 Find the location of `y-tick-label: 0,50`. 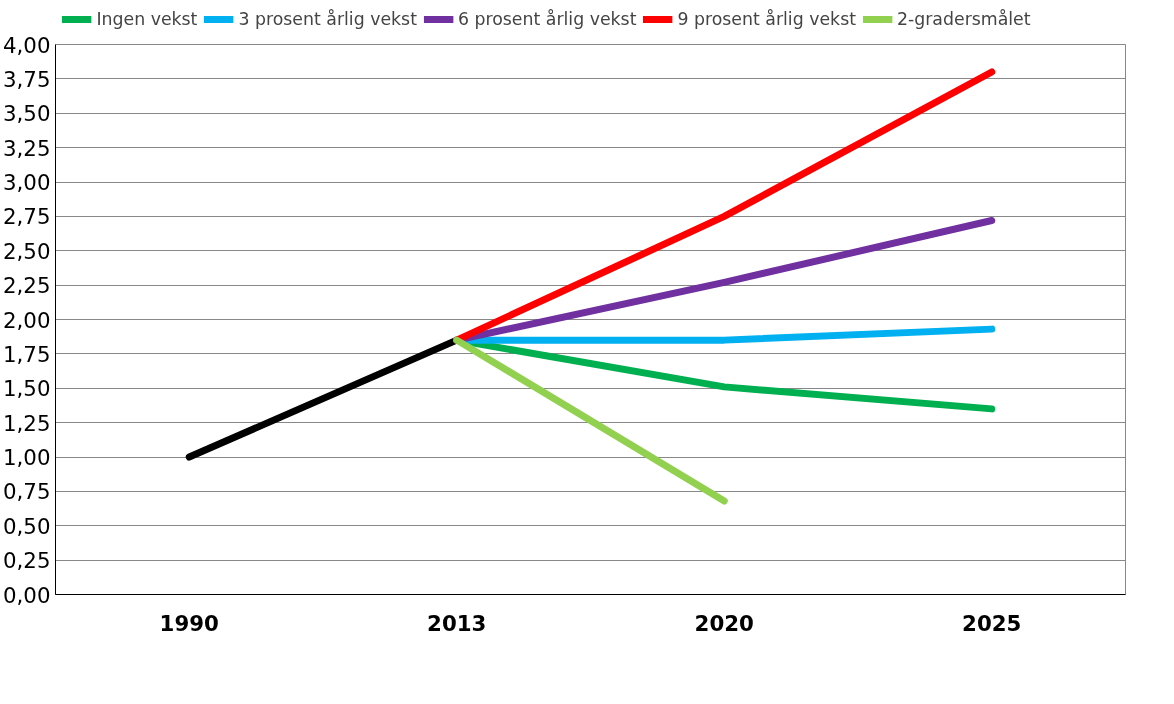

y-tick-label: 0,50 is located at coordinates (27, 526).